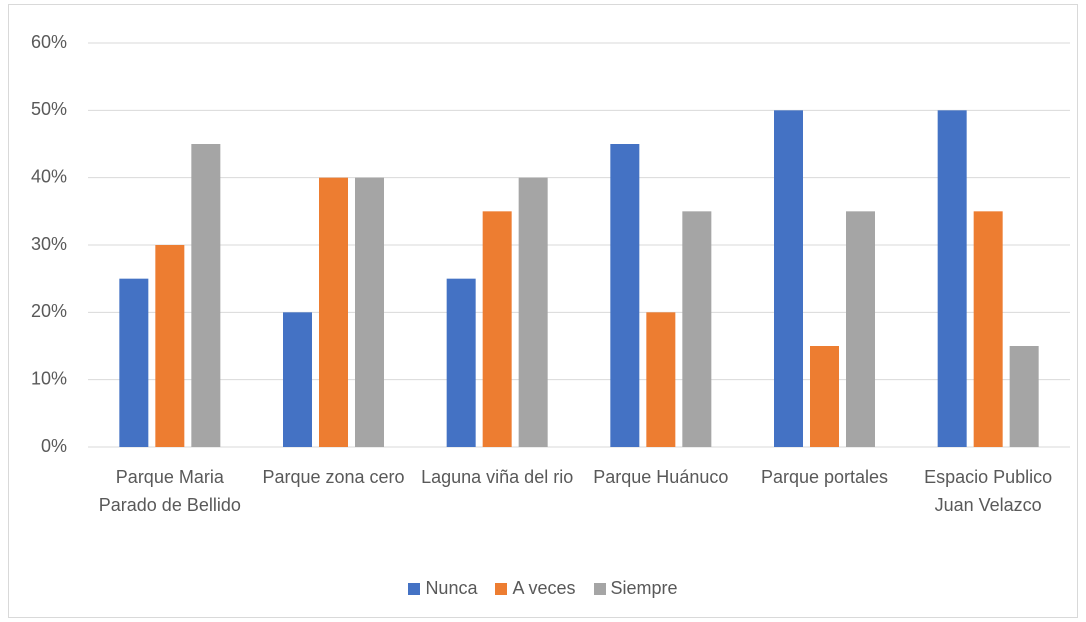 The height and width of the screenshot is (622, 1086). I want to click on y-tick-label: 20%, so click(49, 311).